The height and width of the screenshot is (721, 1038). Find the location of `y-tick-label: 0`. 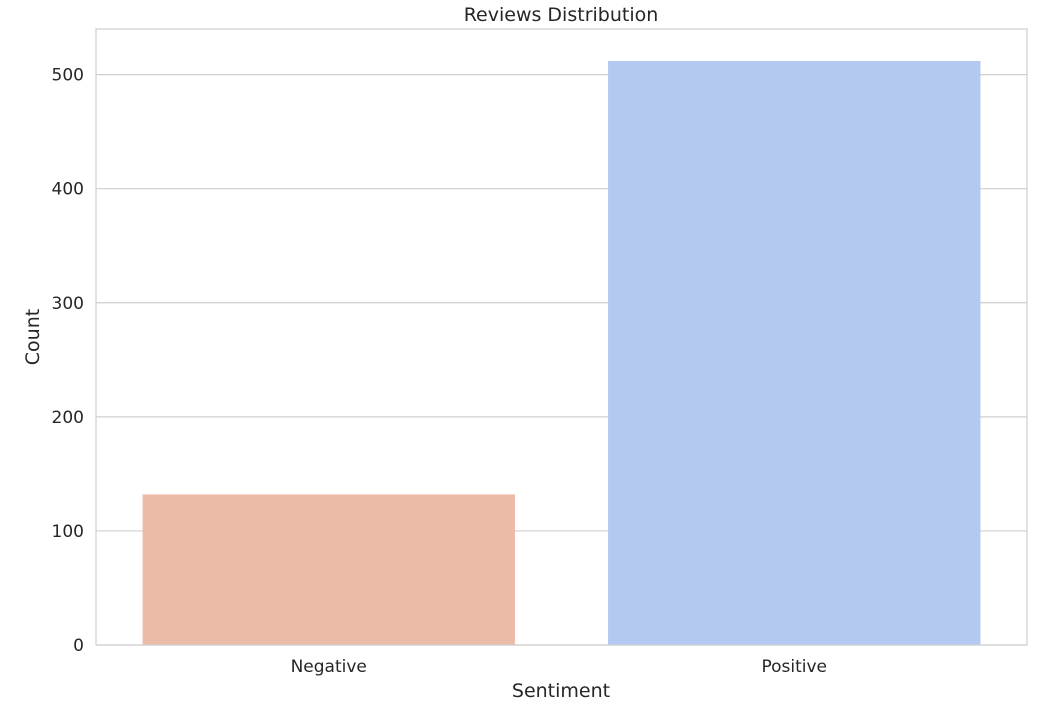

y-tick-label: 0 is located at coordinates (78, 646).